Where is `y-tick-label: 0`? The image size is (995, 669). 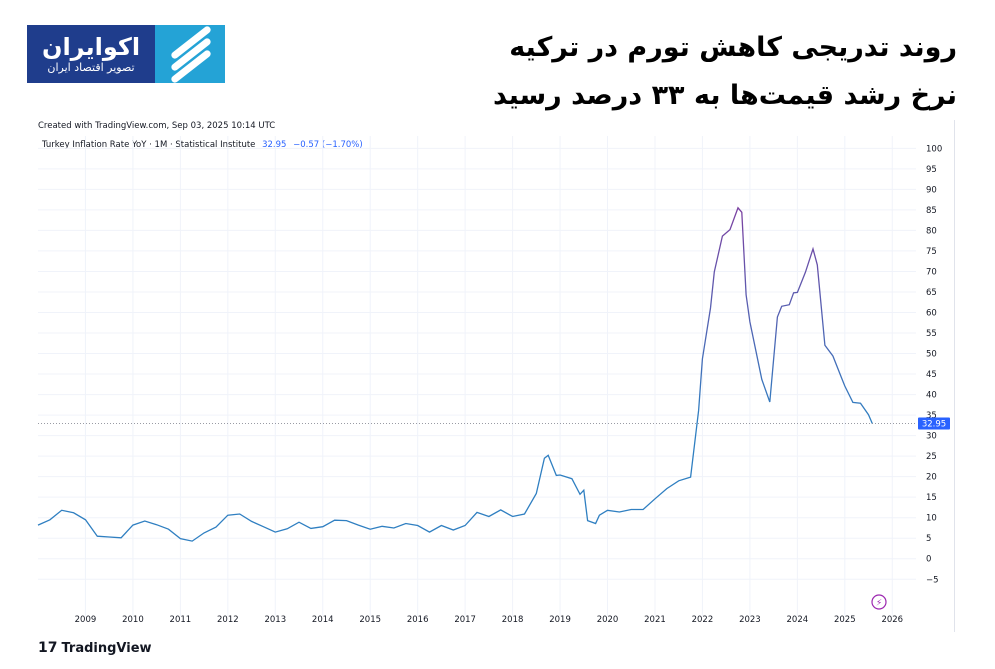 y-tick-label: 0 is located at coordinates (928, 560).